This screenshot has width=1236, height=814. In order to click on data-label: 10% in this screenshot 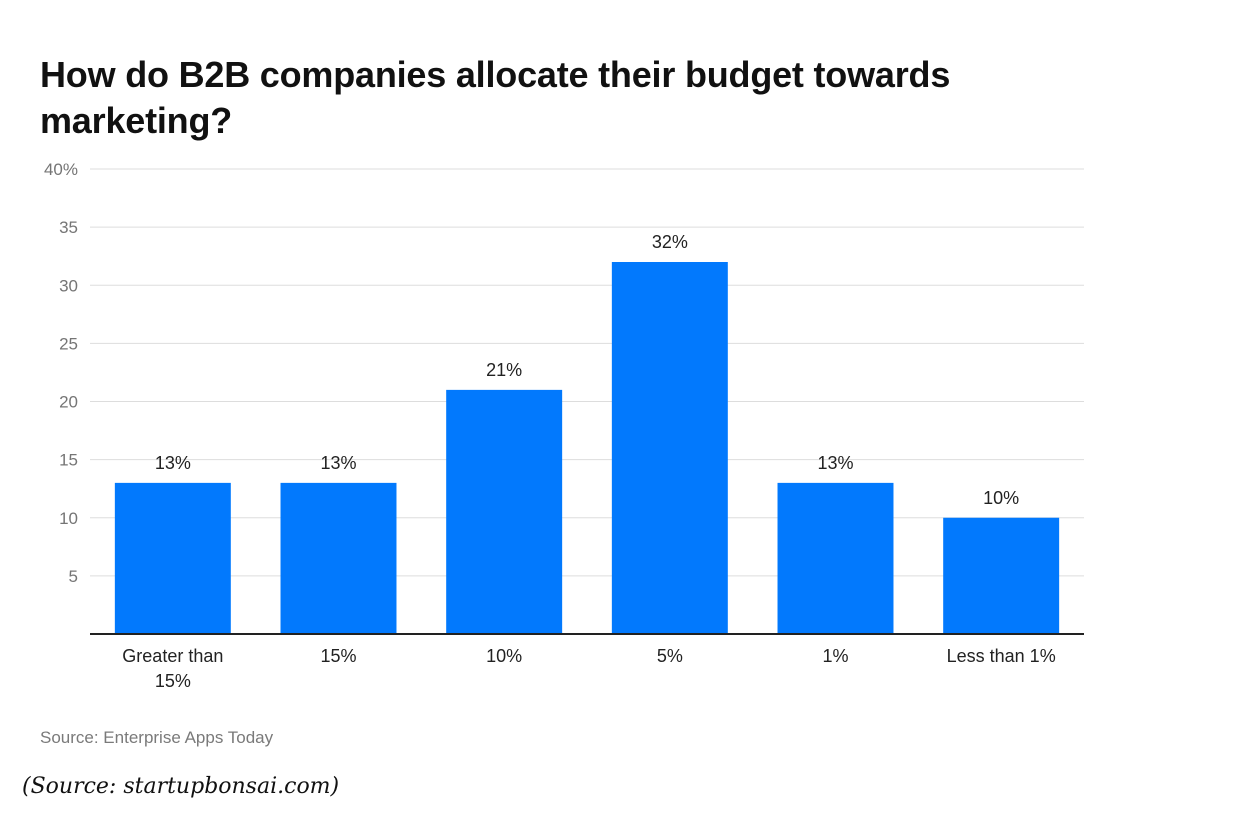, I will do `click(1001, 498)`.